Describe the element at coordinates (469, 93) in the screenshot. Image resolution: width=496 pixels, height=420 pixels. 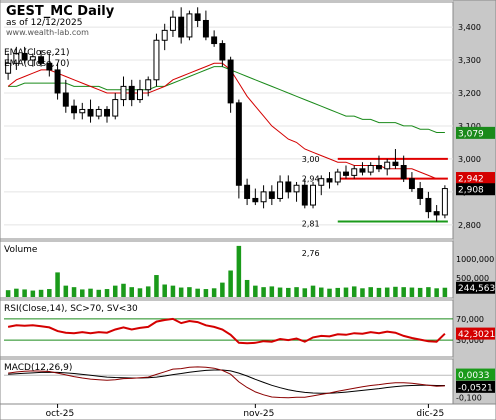
I see `price-tick-label: 3,200` at that location.